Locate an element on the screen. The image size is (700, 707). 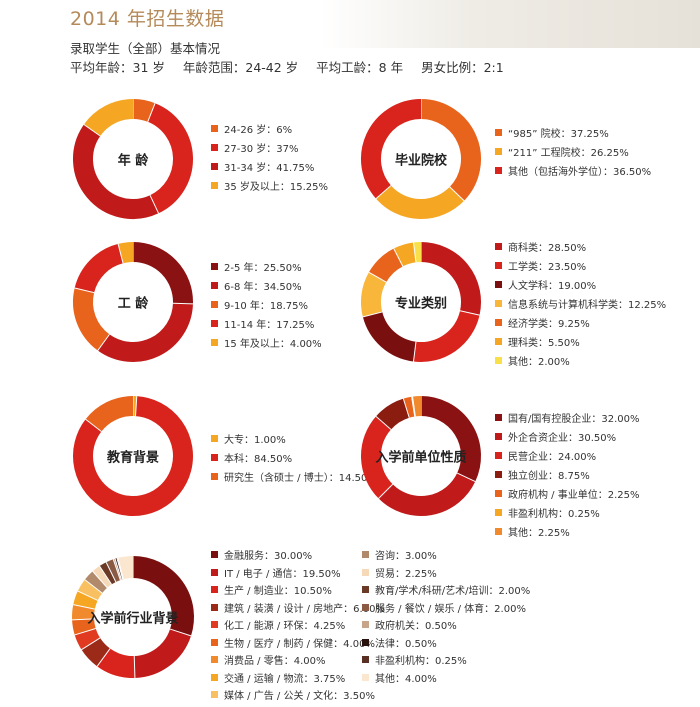
legend-label: IT / 电子 / 通信：19.50% is located at coordinates (282, 574).